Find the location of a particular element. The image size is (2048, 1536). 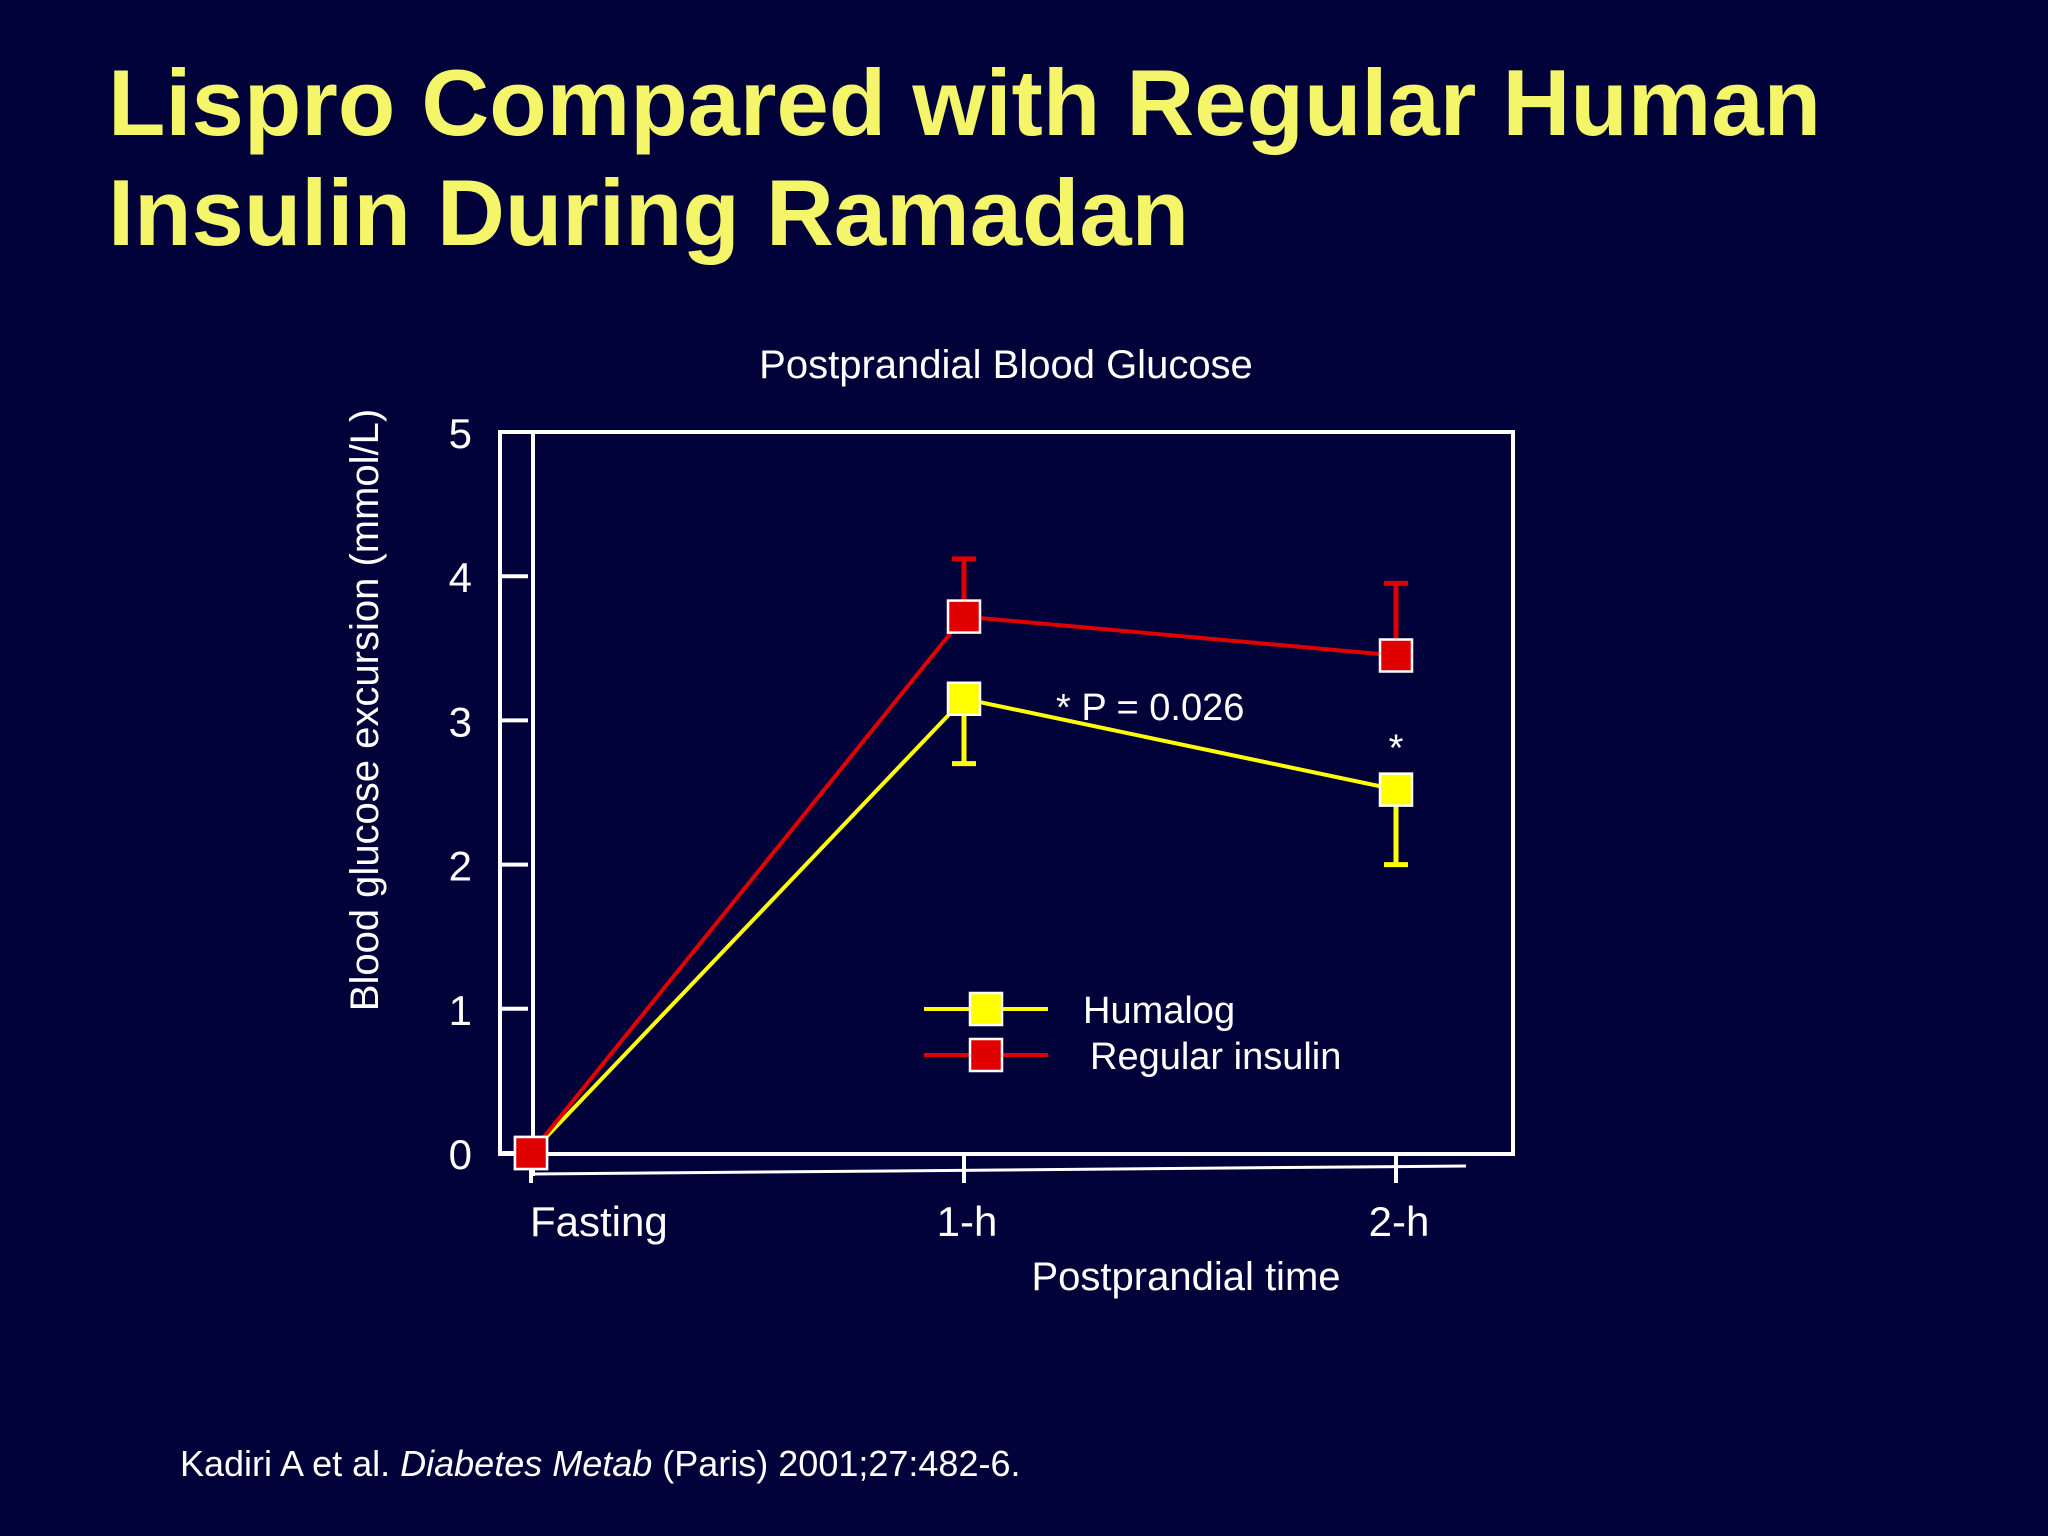

y-tick-label: 2 is located at coordinates (460, 866).